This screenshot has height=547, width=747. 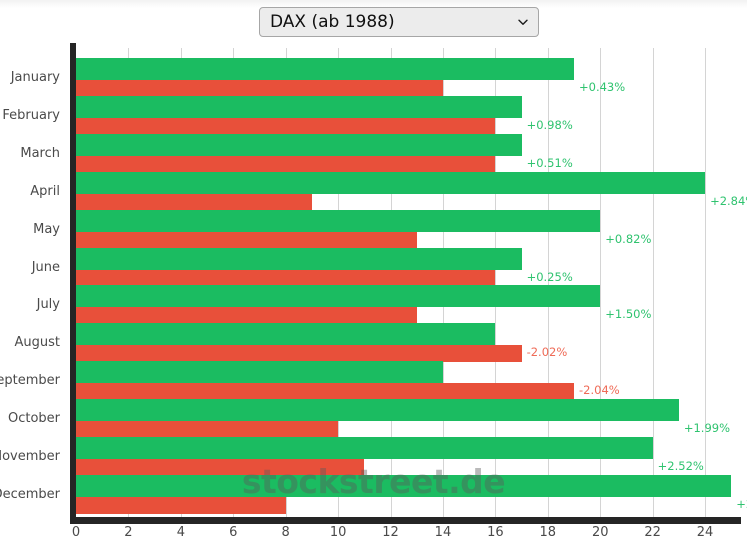 I want to click on bar-row: -2.02%, so click(x=411, y=343).